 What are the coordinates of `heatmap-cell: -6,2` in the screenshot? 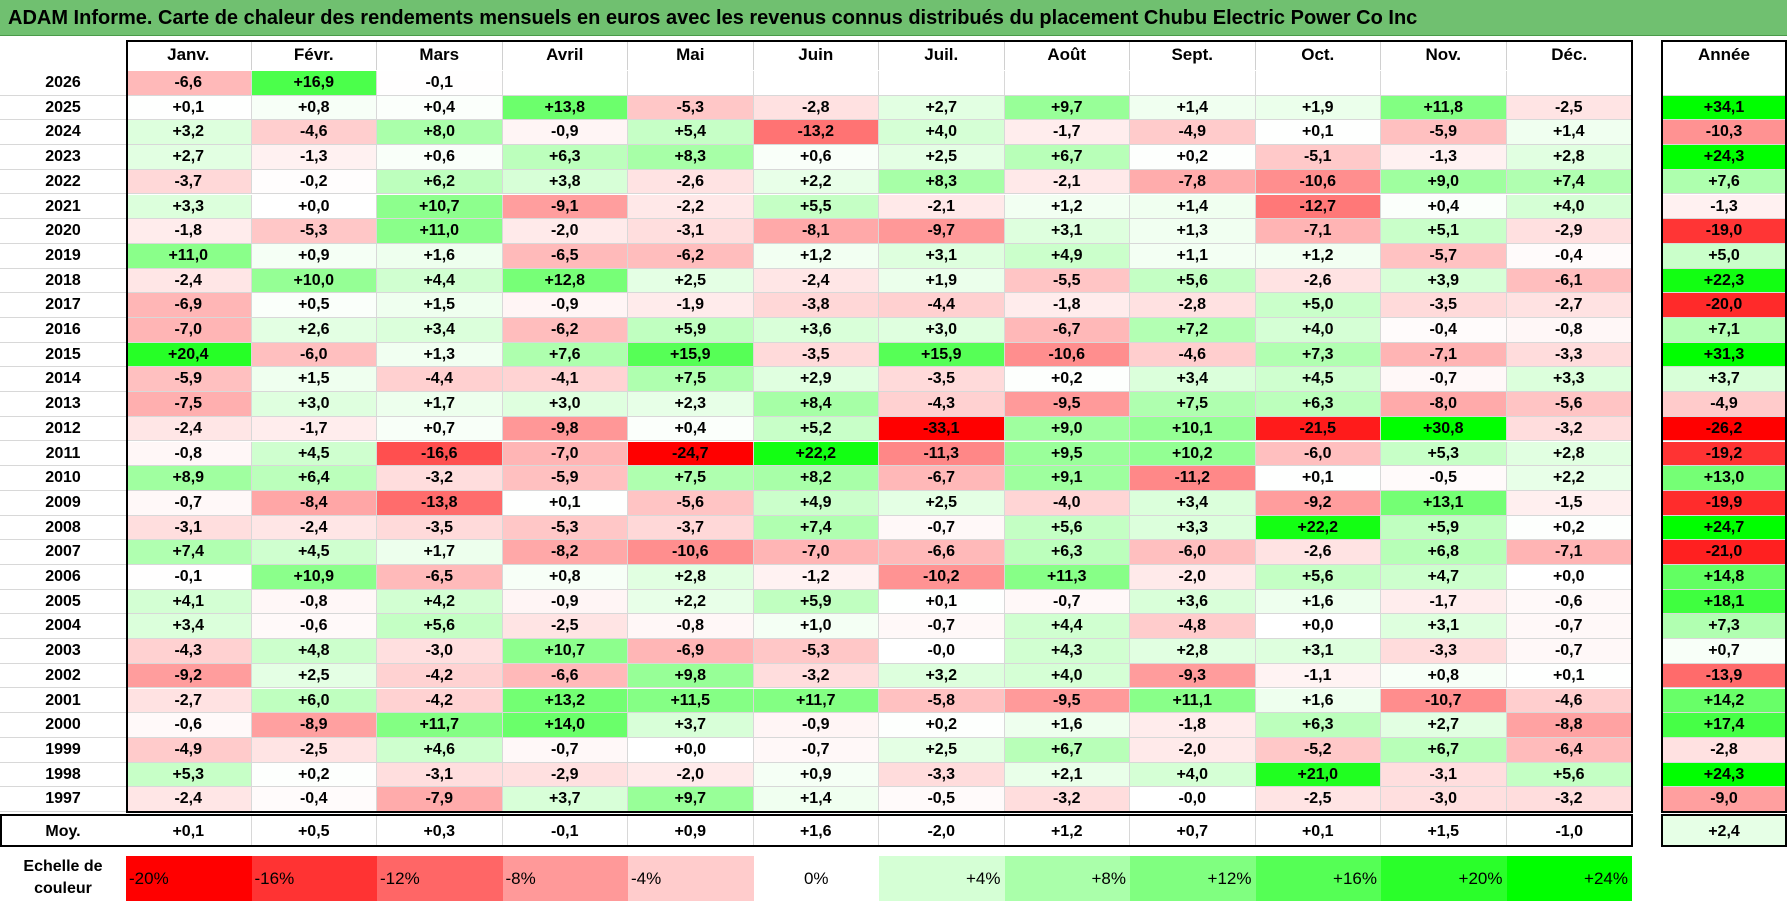 It's located at (691, 256).